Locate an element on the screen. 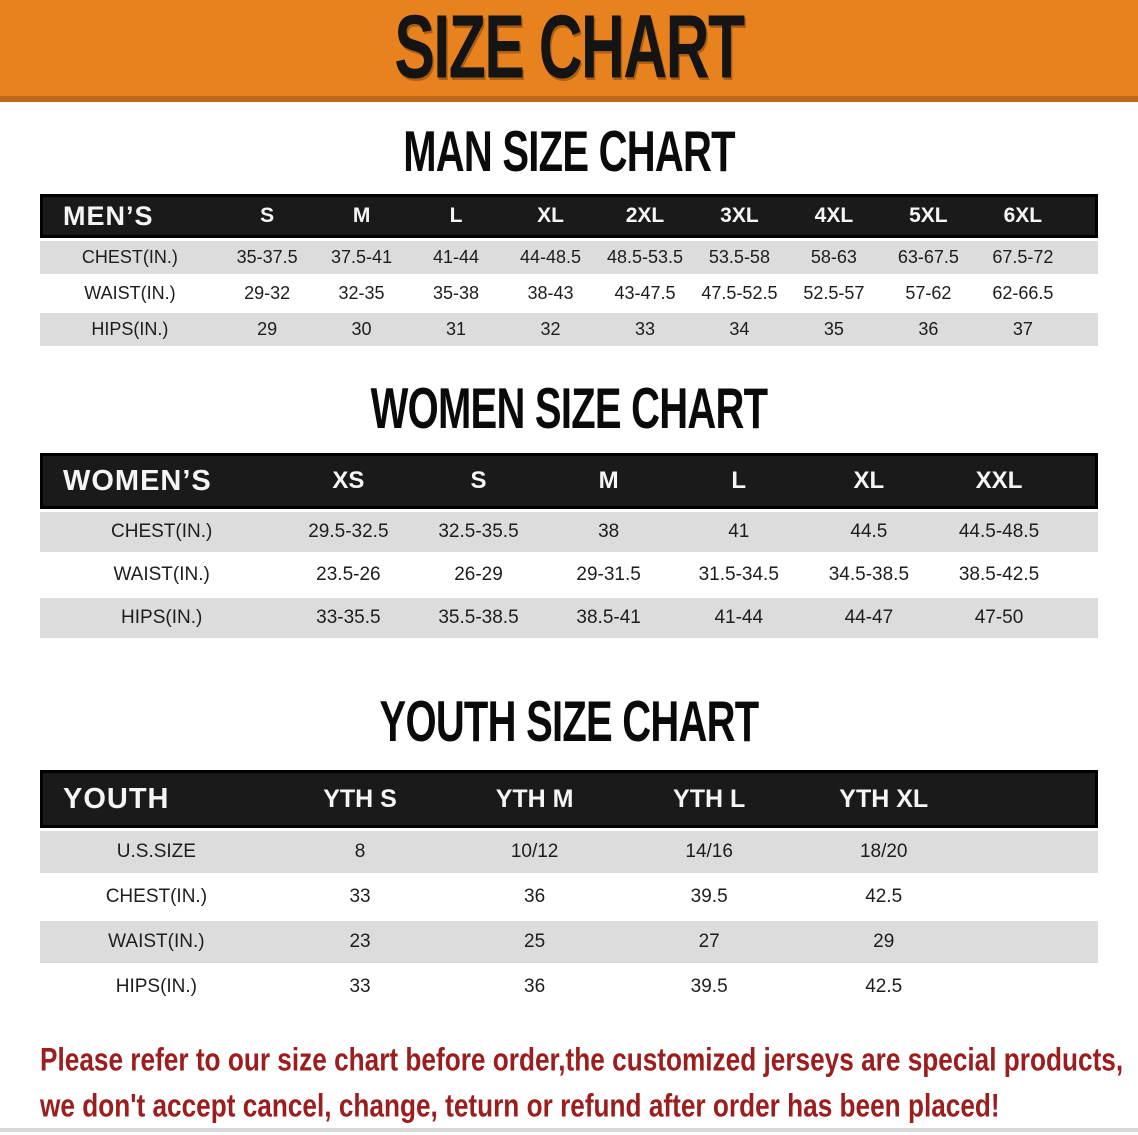  size-column-header: YTH M is located at coordinates (534, 799).